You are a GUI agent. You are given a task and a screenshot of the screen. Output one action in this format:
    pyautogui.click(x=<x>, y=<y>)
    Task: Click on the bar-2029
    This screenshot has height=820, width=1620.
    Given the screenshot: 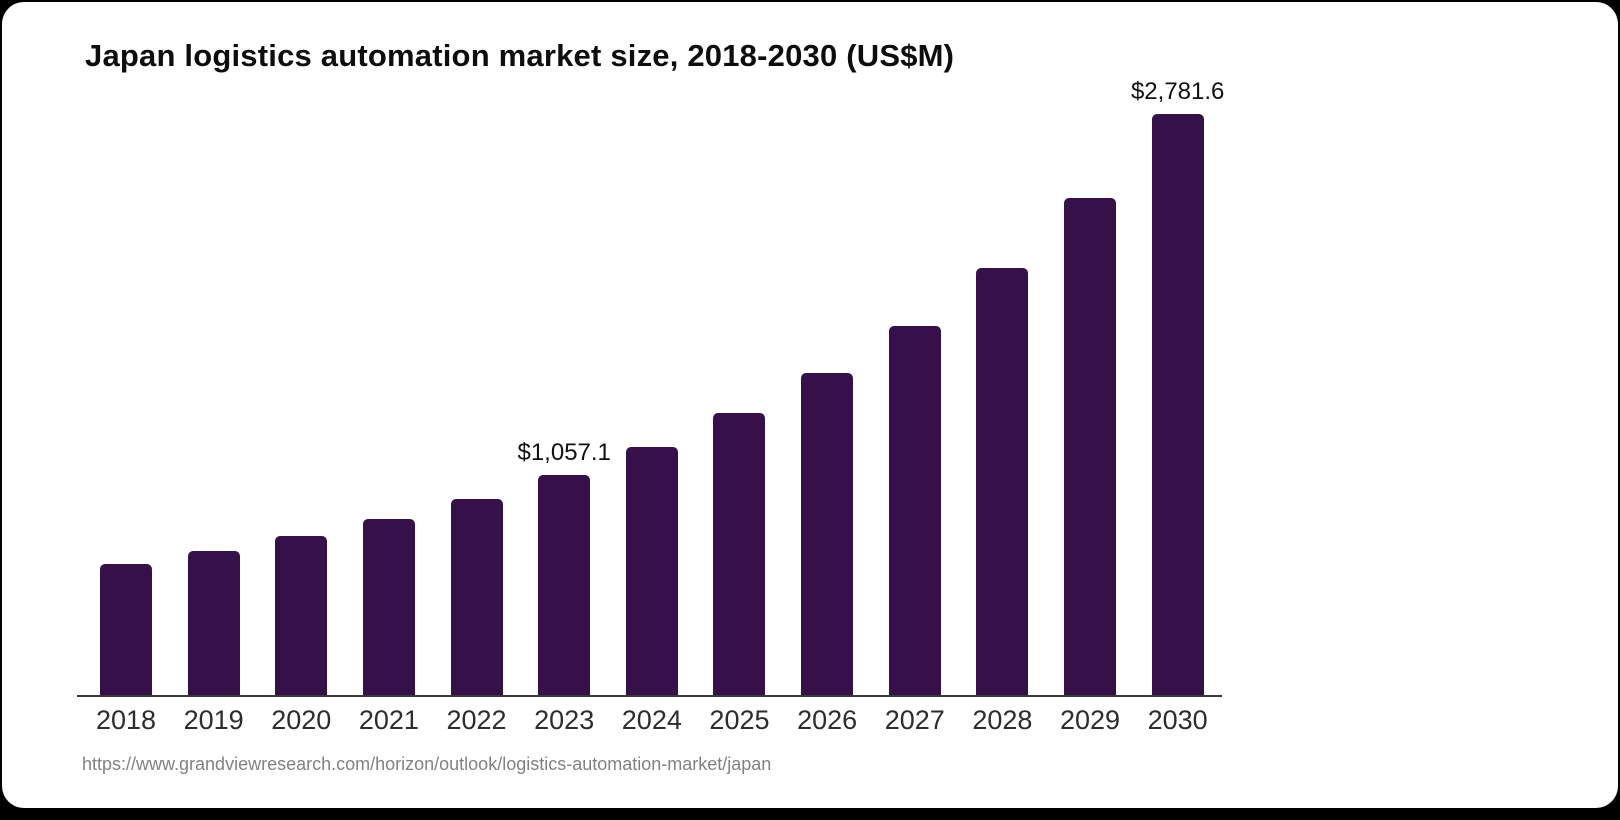 What is the action you would take?
    pyautogui.click(x=1090, y=446)
    